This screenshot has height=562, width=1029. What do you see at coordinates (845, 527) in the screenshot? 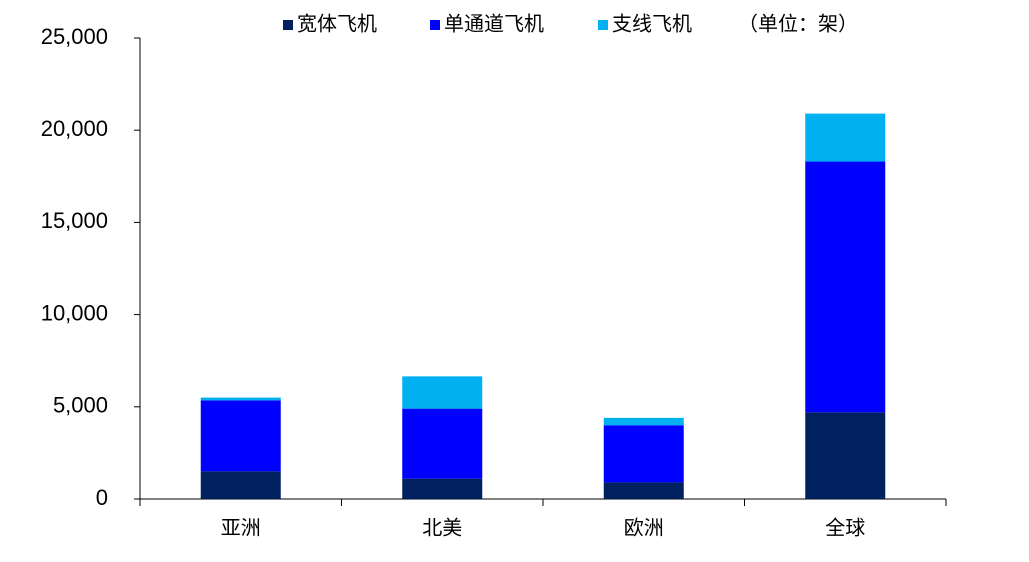
I see `x-tick-label: 全球` at bounding box center [845, 527].